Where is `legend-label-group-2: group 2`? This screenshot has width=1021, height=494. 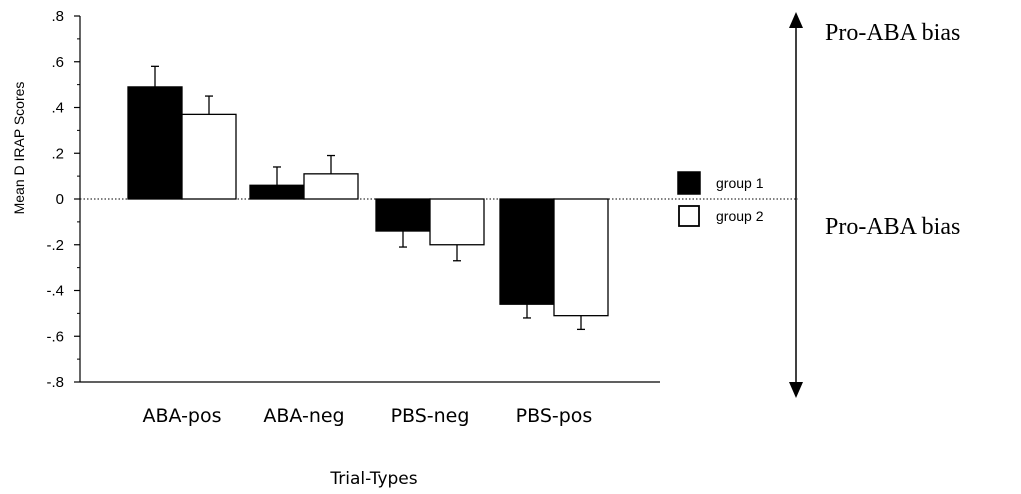 legend-label-group-2: group 2 is located at coordinates (740, 216).